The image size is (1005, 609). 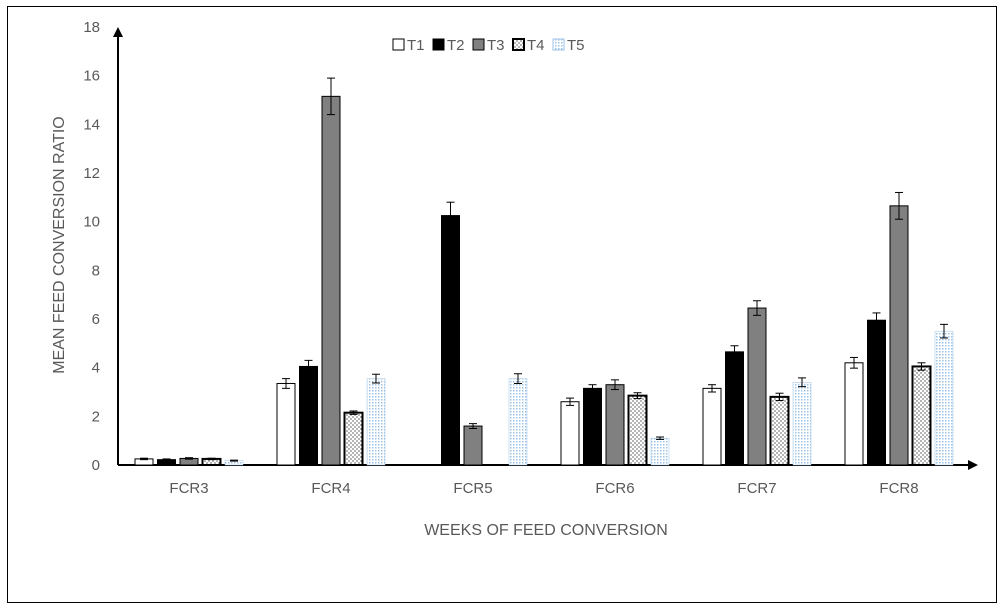 What do you see at coordinates (91, 222) in the screenshot?
I see `y-tick-label: 10` at bounding box center [91, 222].